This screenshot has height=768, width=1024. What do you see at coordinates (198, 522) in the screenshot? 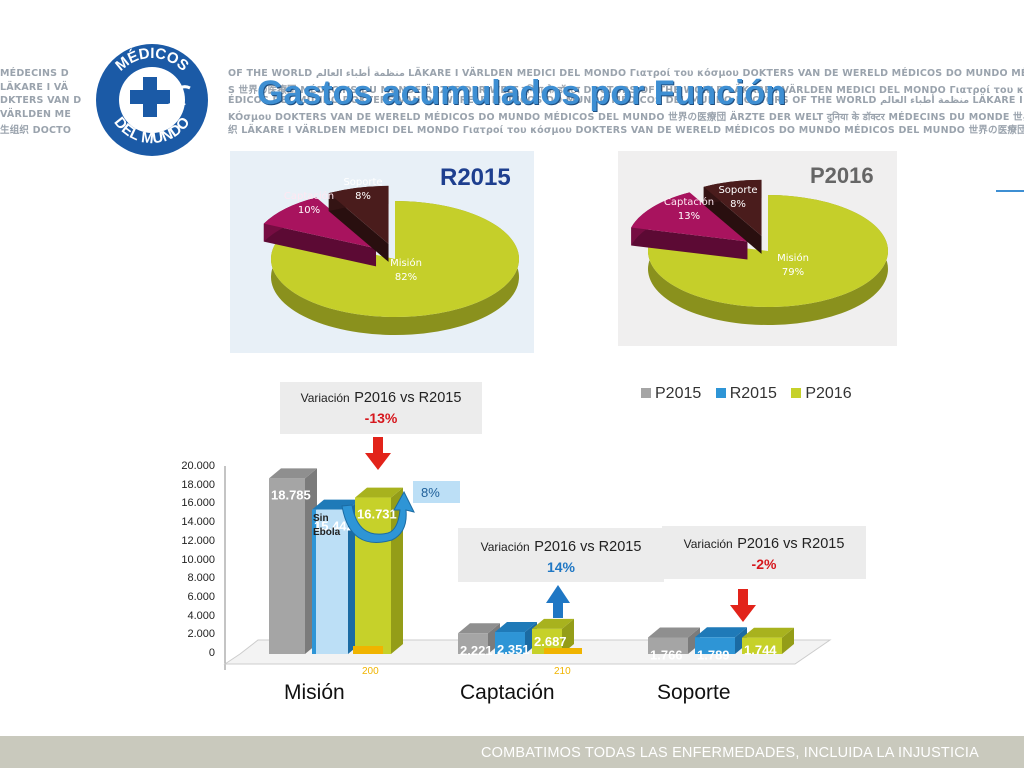
I see `y-tick-label: 14.000` at bounding box center [198, 522].